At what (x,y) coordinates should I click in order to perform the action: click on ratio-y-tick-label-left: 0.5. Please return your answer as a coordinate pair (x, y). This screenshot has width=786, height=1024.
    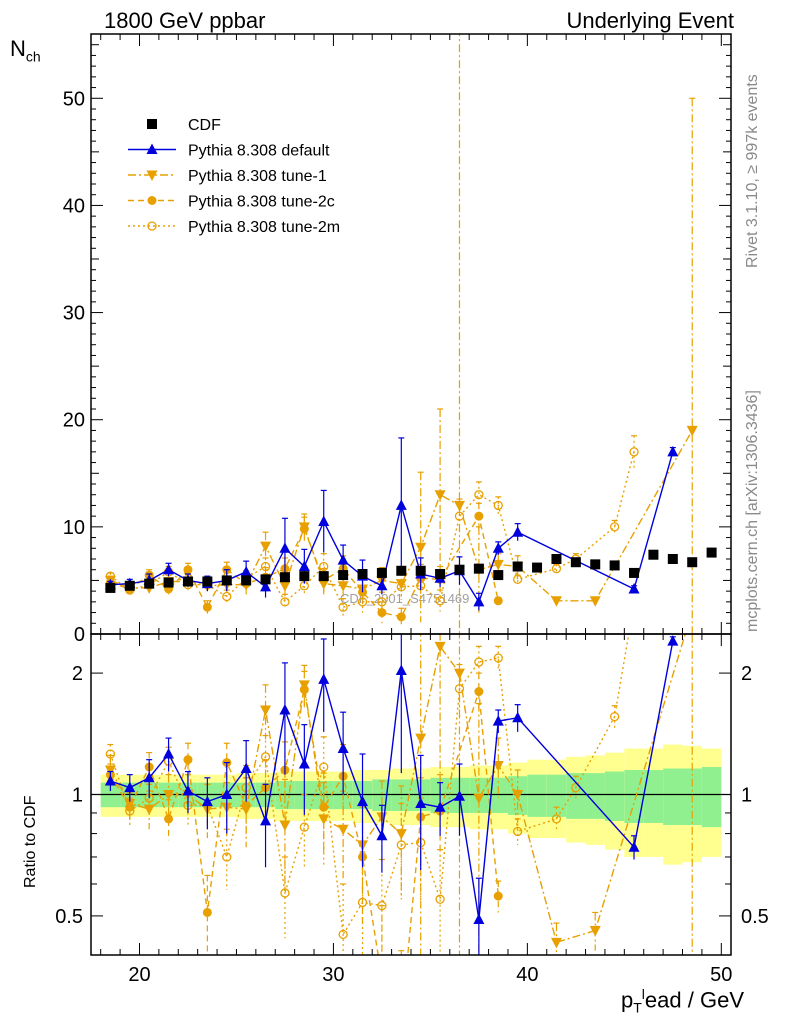
    Looking at the image, I should click on (69, 917).